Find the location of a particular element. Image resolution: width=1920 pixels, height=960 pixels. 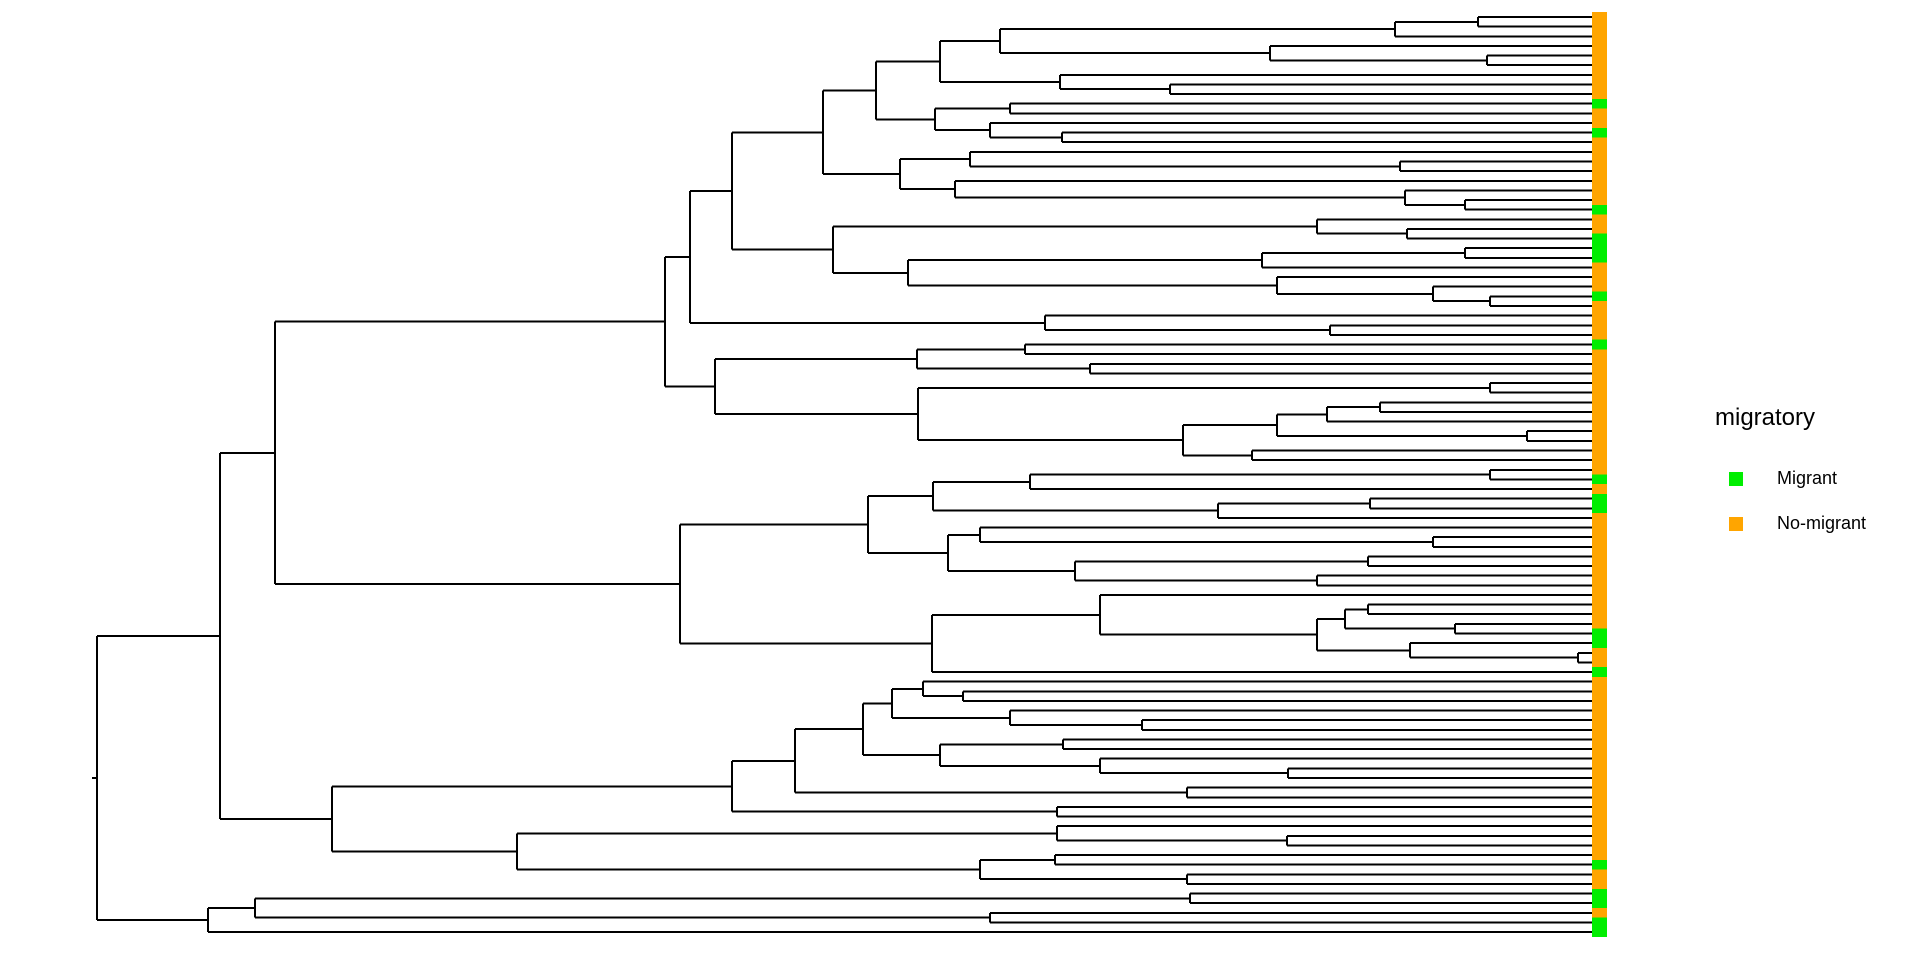

legend: migratory Migrant No-migrant is located at coordinates (1789, 475).